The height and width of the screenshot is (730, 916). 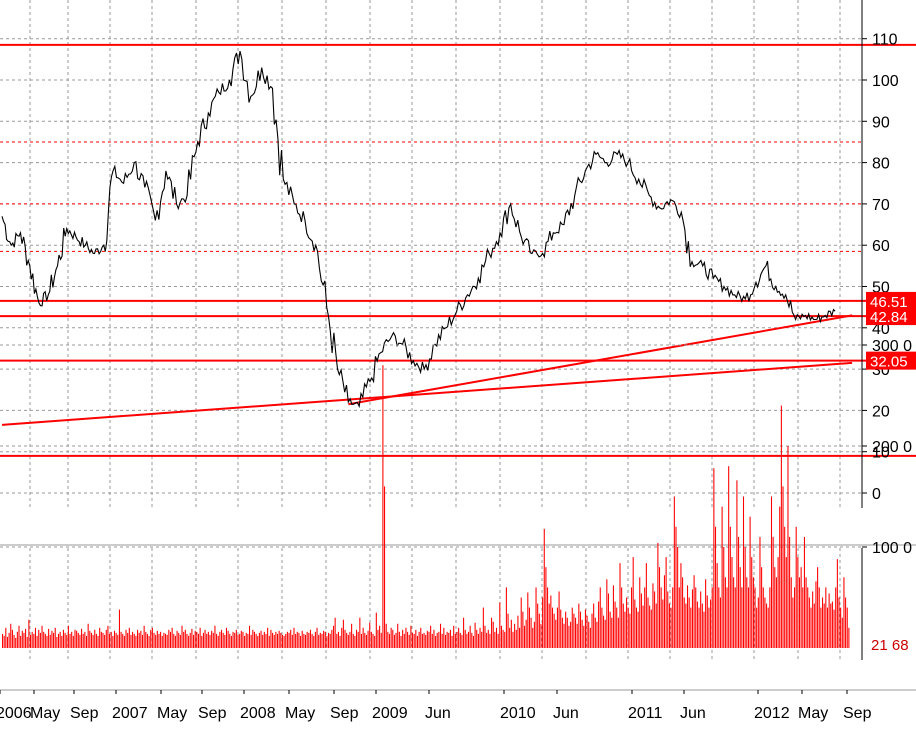 I want to click on x-tick-label: Jun, so click(x=693, y=713).